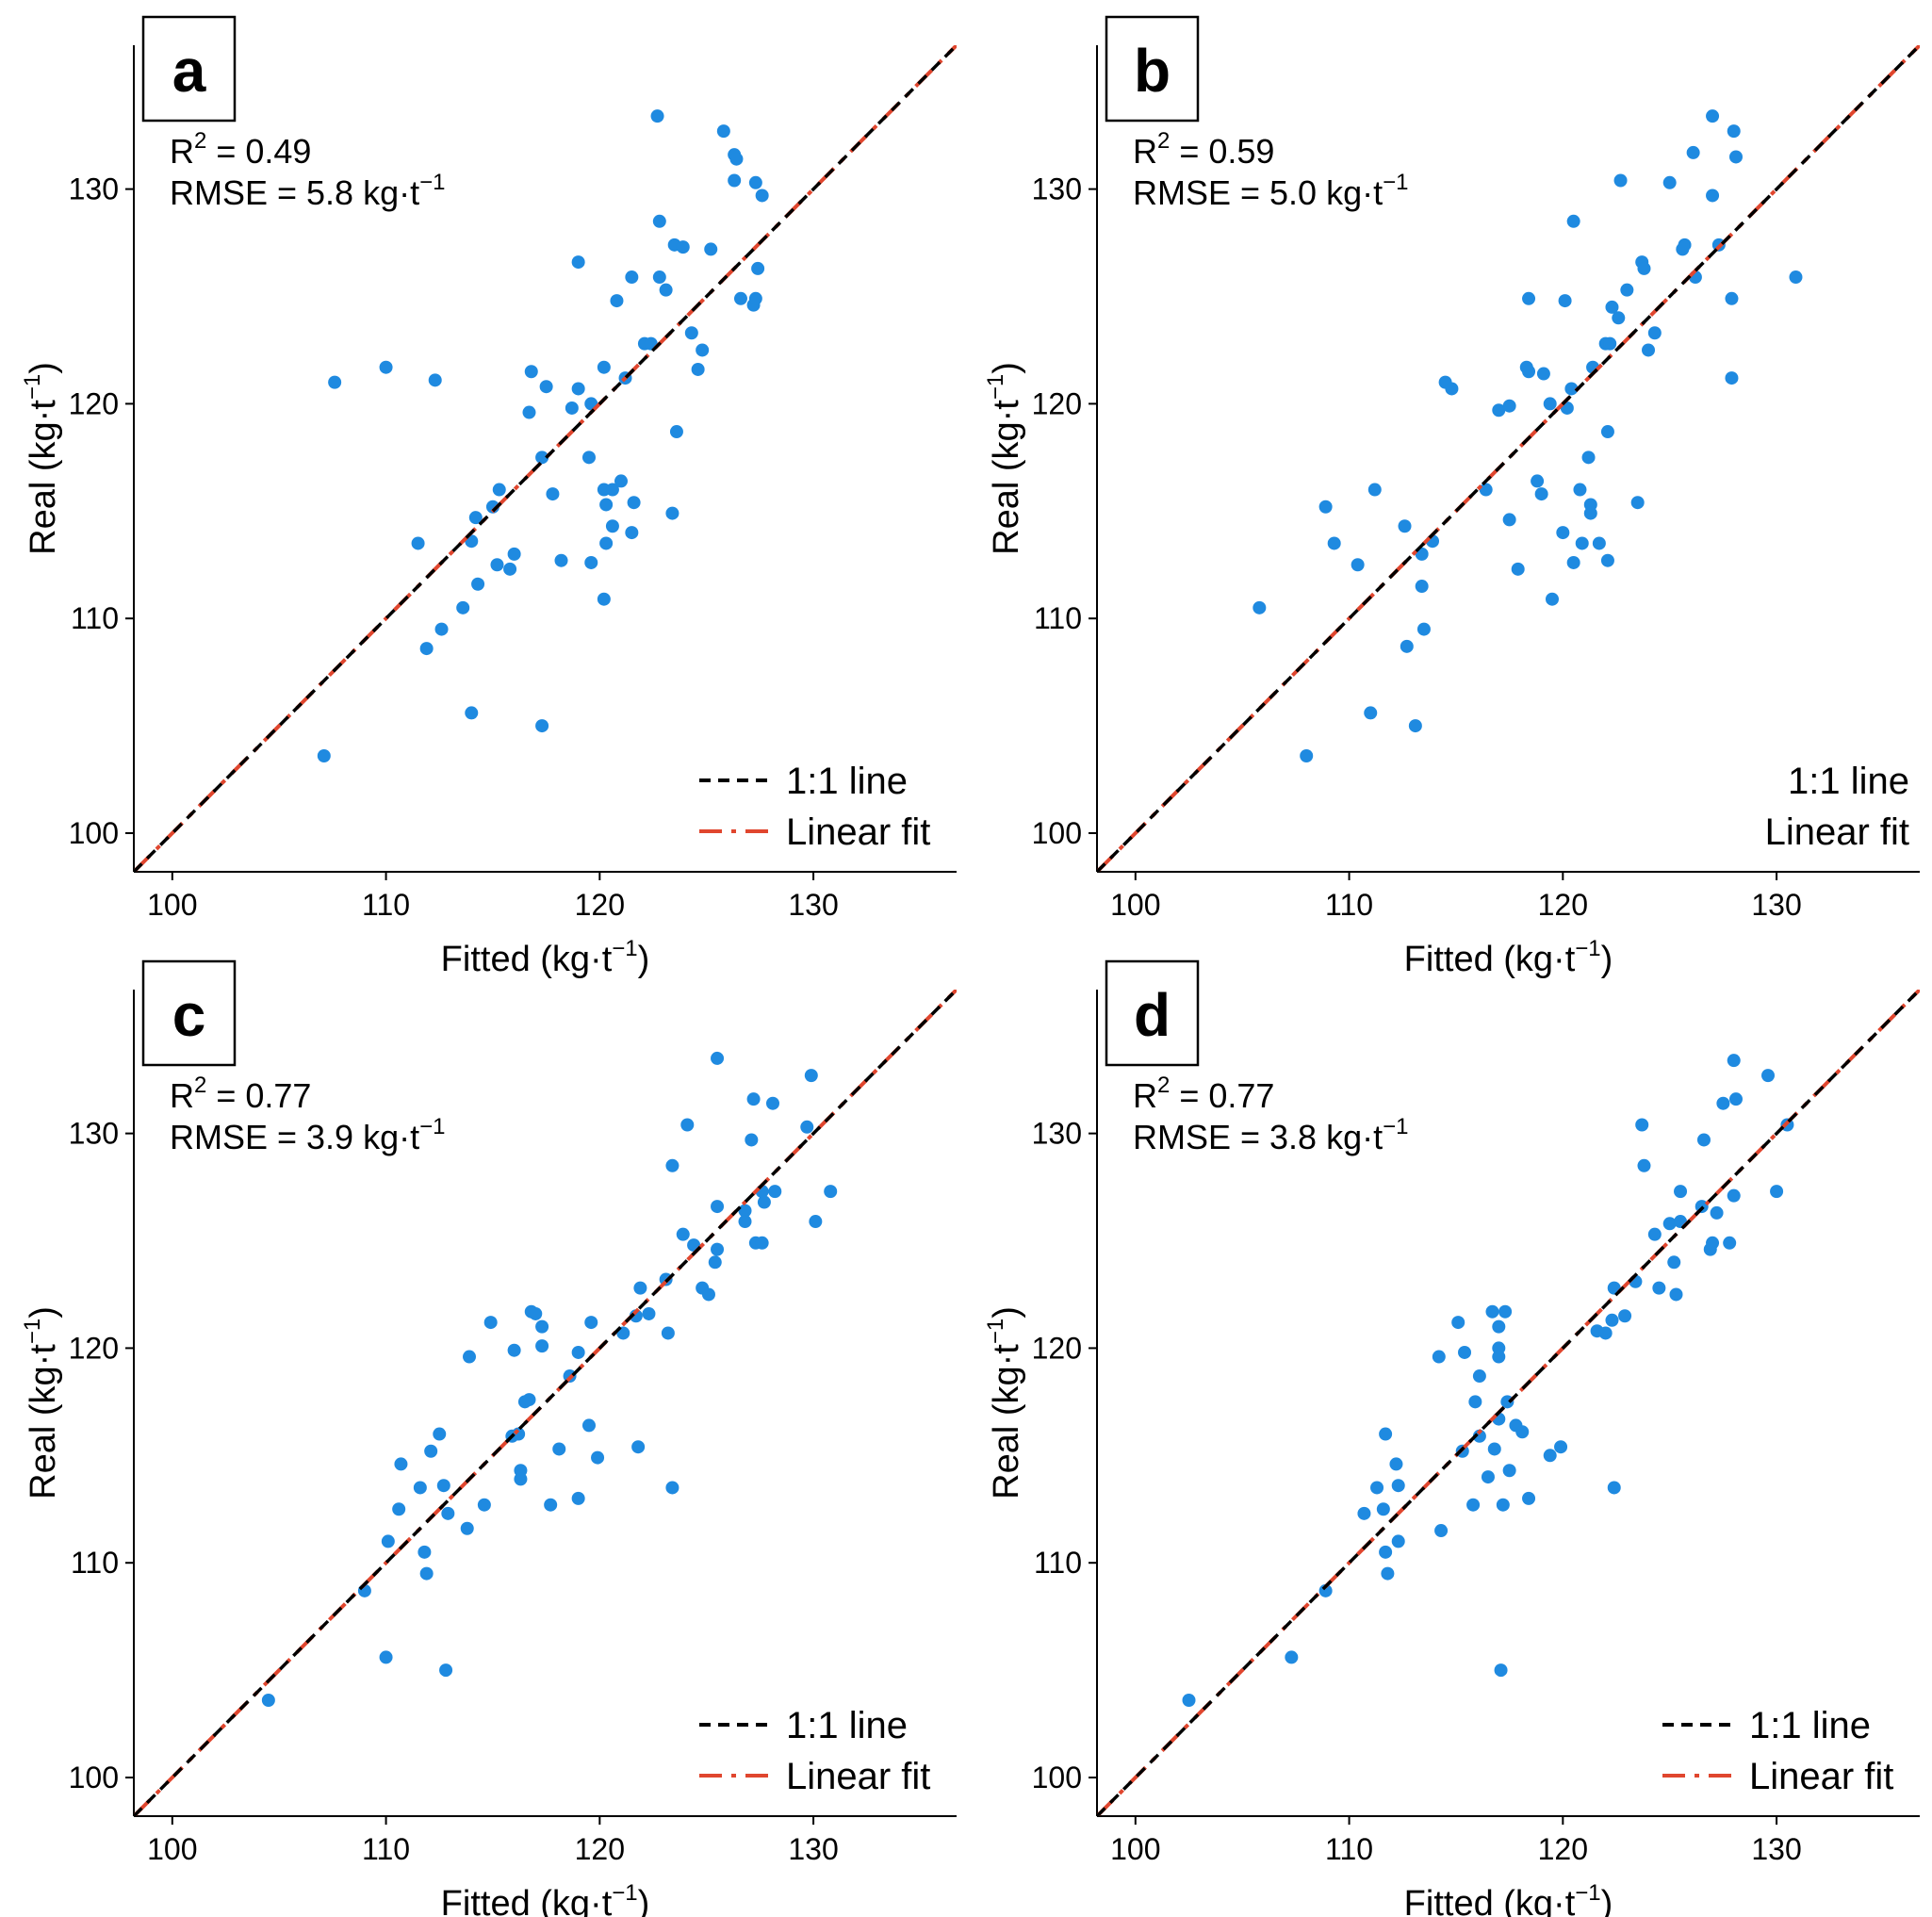  Describe the element at coordinates (1270, 191) in the screenshot. I see `rmse-text: RMSE = 5.0 kg·t−1` at that location.